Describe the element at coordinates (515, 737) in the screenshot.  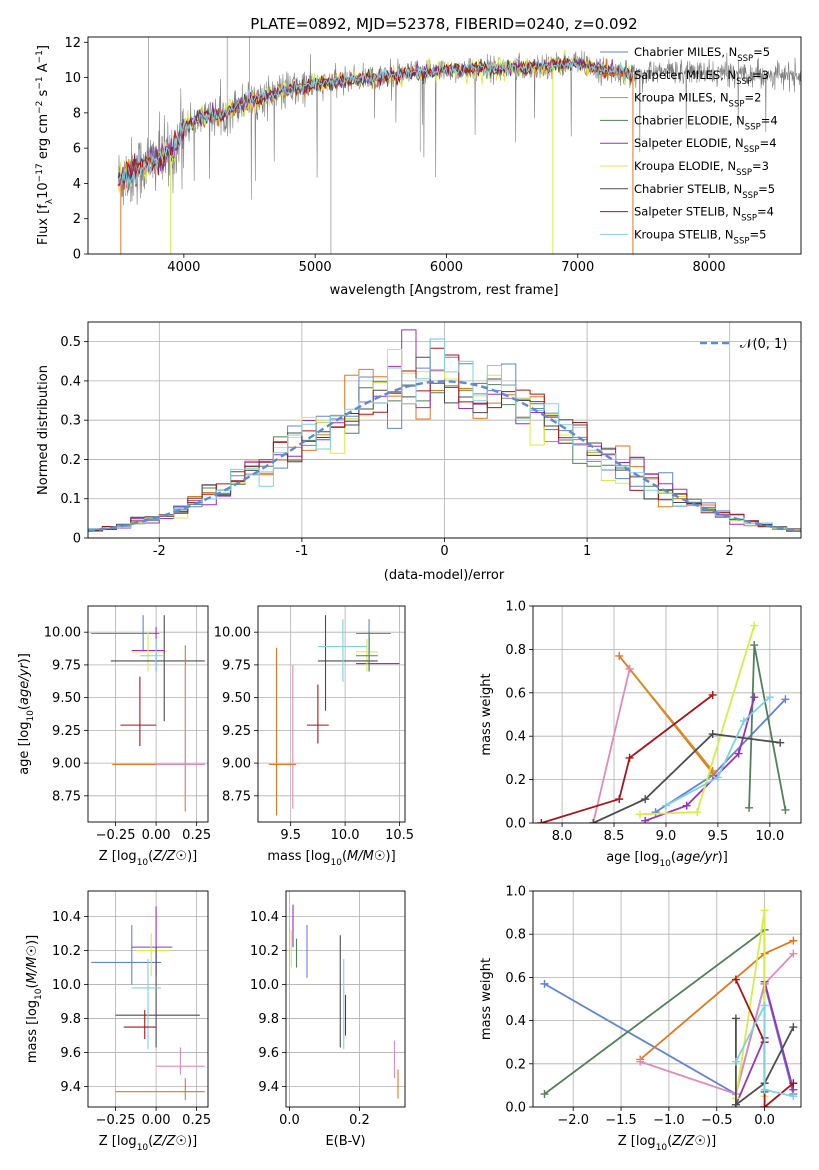
I see `y-tick-label: 0.4` at that location.